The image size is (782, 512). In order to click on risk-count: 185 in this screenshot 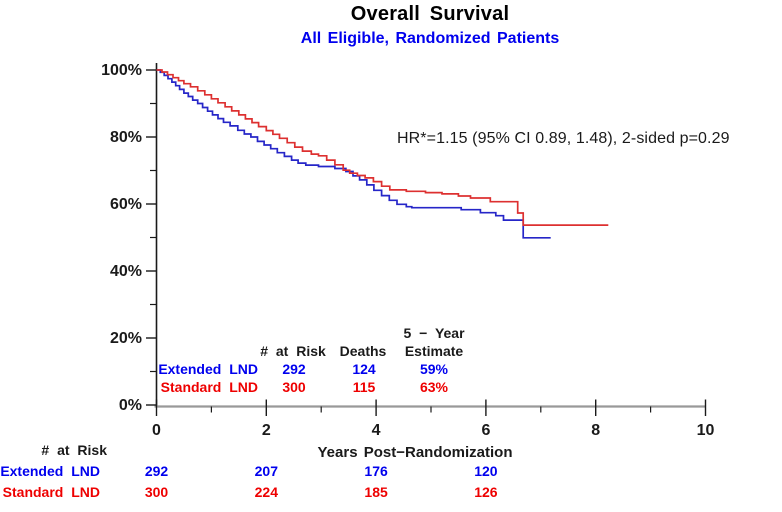, I will do `click(376, 492)`.